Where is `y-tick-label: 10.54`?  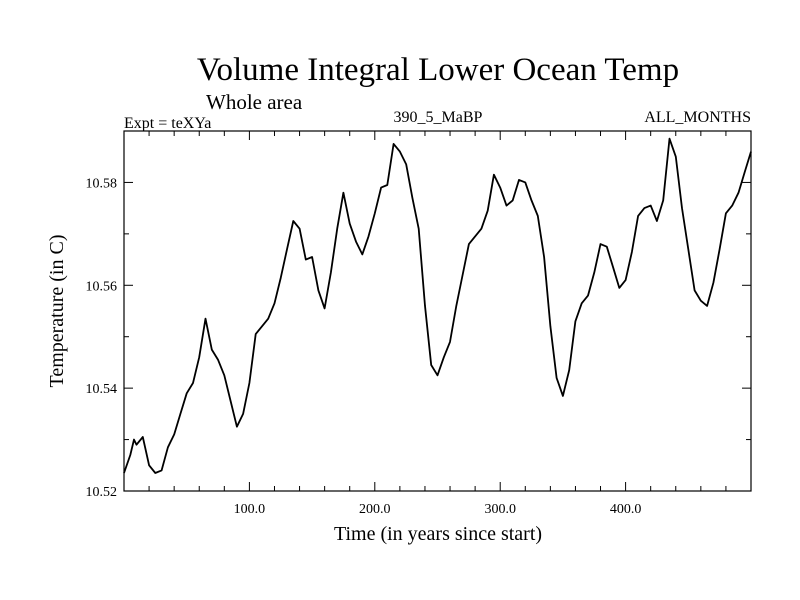 y-tick-label: 10.54 is located at coordinates (102, 389).